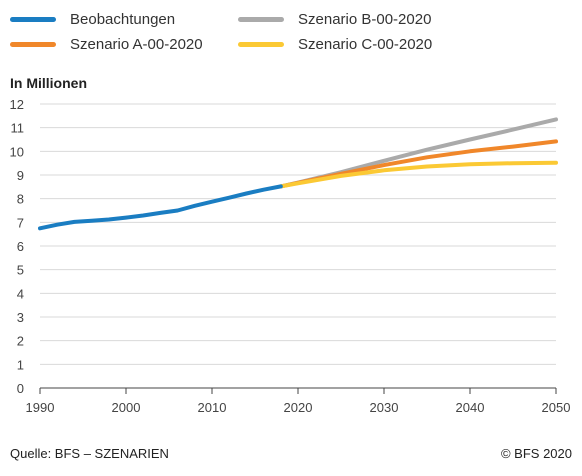 The height and width of the screenshot is (476, 582). Describe the element at coordinates (48, 83) in the screenshot. I see `y-axis-label: In Millionen` at that location.